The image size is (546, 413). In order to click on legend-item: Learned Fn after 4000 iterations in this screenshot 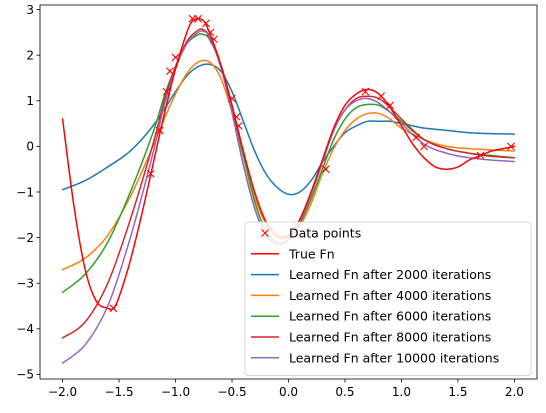, I will do `click(371, 295)`.